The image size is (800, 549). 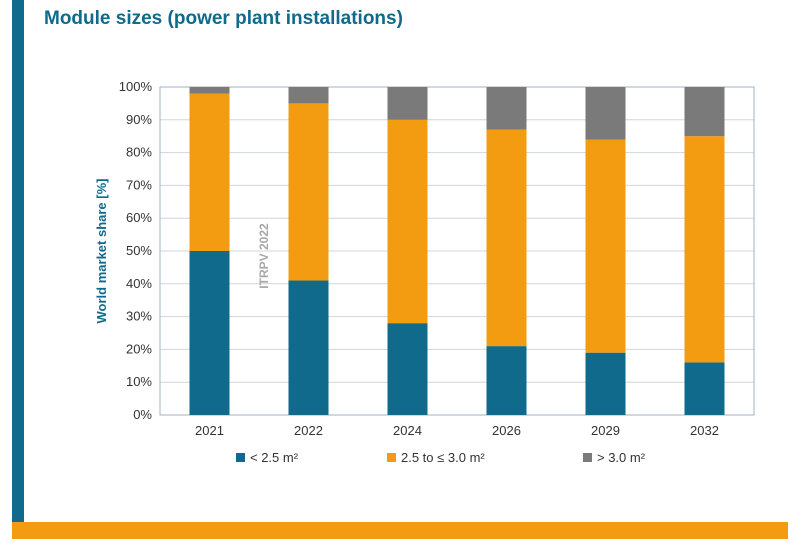 I want to click on y-tick-label: 40%, so click(x=139, y=283).